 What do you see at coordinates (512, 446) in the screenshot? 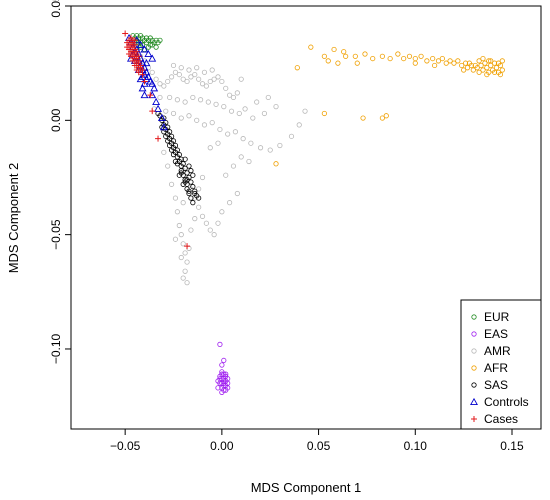
I see `x-tick-label: 0.15` at bounding box center [512, 446].